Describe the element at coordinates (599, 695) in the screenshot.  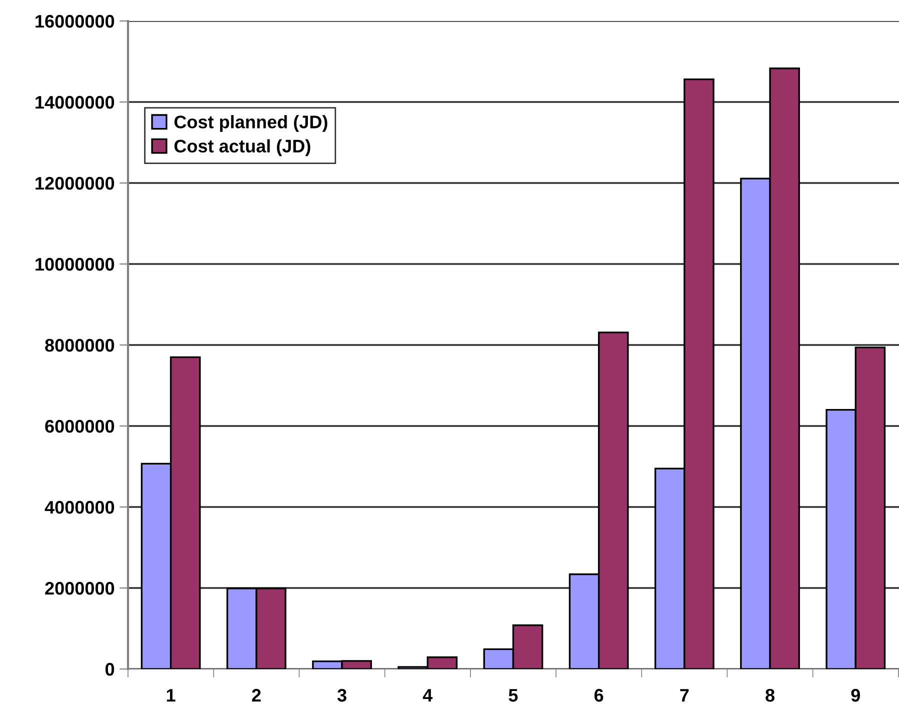
I see `x-tick-label: 6` at that location.